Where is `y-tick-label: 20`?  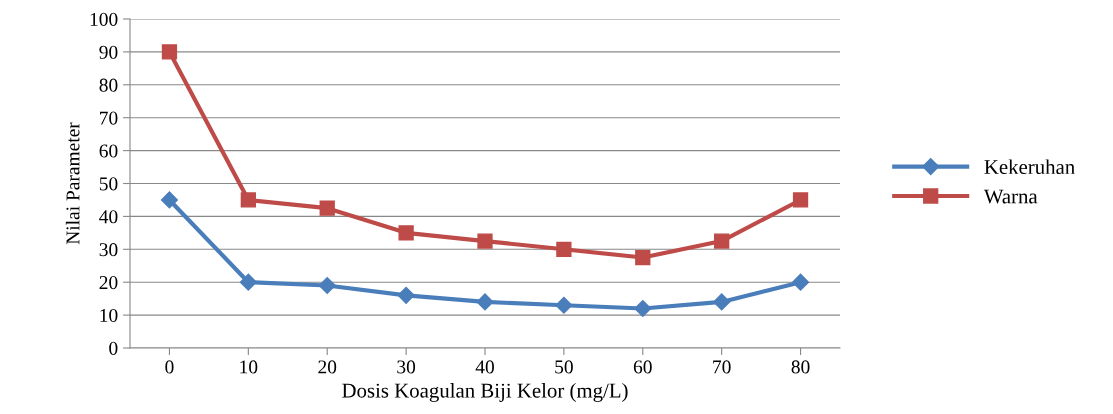 y-tick-label: 20 is located at coordinates (108, 283).